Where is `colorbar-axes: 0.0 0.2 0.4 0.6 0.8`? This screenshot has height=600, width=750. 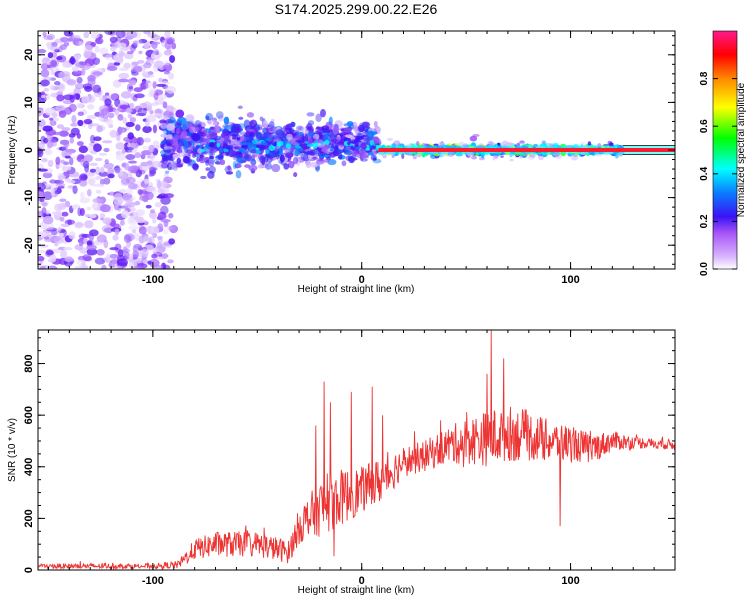 colorbar-axes: 0.0 0.2 0.4 0.6 0.8 is located at coordinates (718, 173).